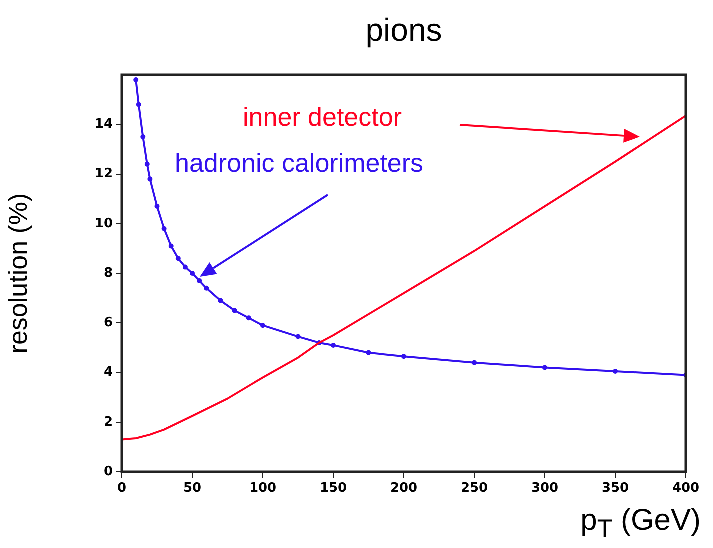  I want to click on x-tick-label: 100, so click(263, 488).